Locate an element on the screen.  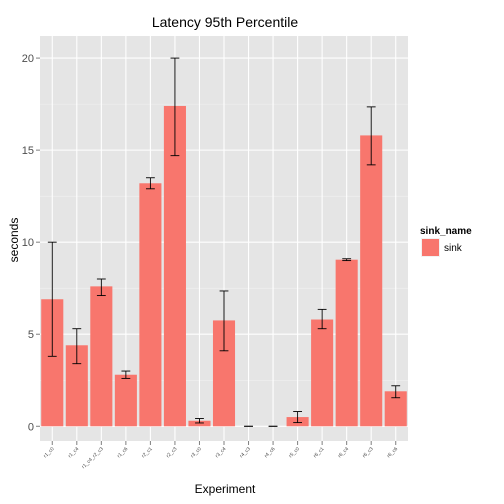
x-tick-label: r3_c4 is located at coordinates (220, 452).